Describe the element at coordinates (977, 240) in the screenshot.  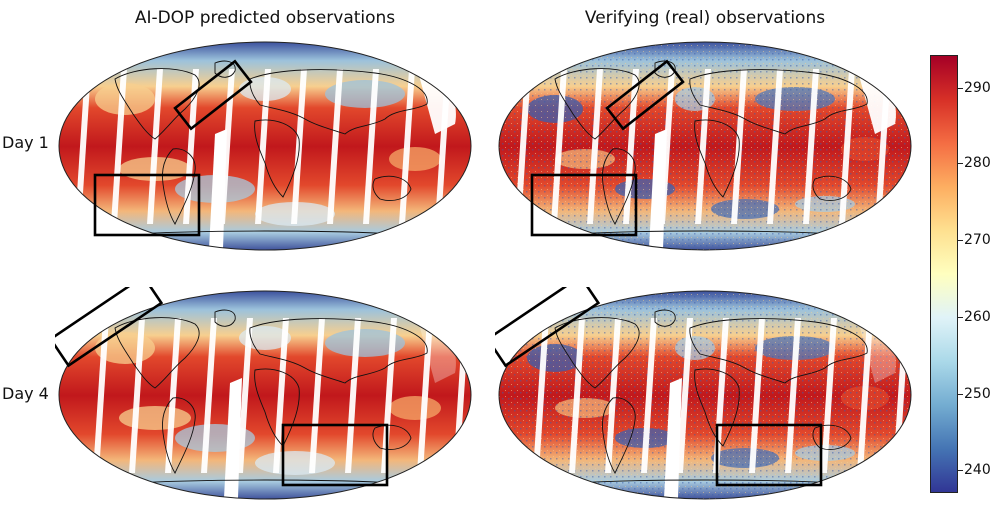
I see `colorbar-tick-label: 270` at that location.